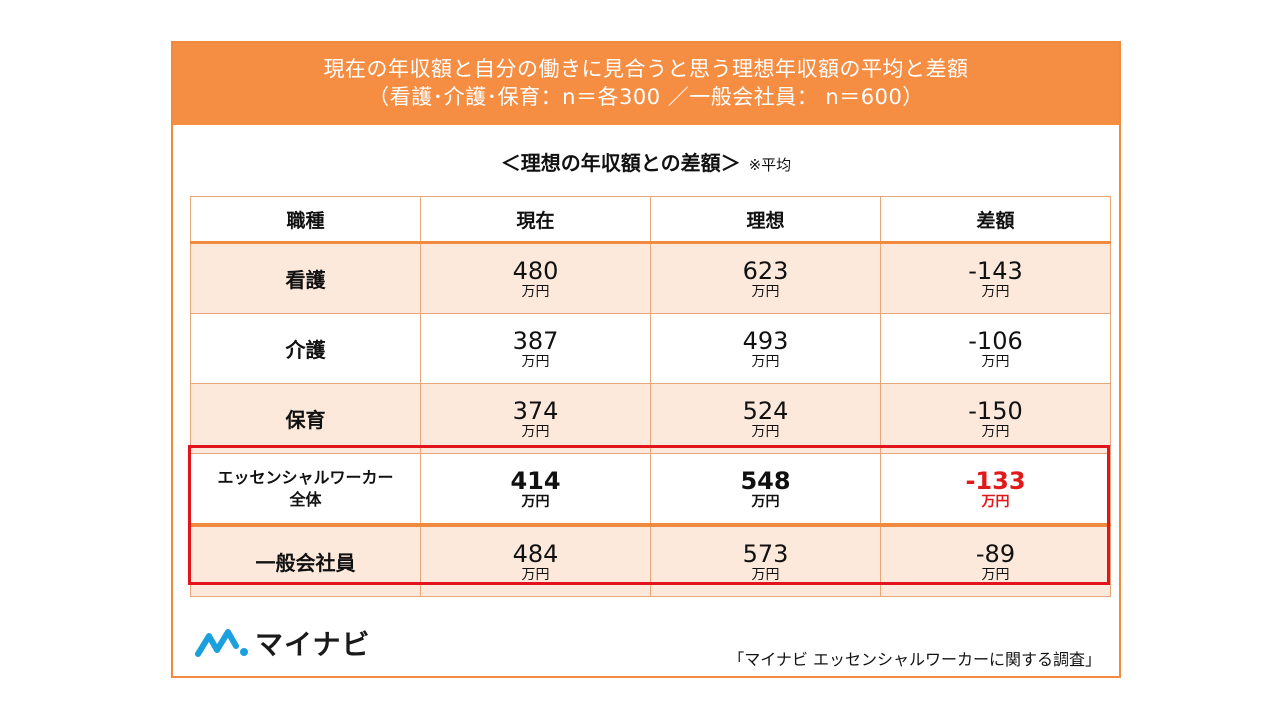 The height and width of the screenshot is (720, 1280). What do you see at coordinates (765, 410) in the screenshot?
I see `ideal-value: 524` at bounding box center [765, 410].